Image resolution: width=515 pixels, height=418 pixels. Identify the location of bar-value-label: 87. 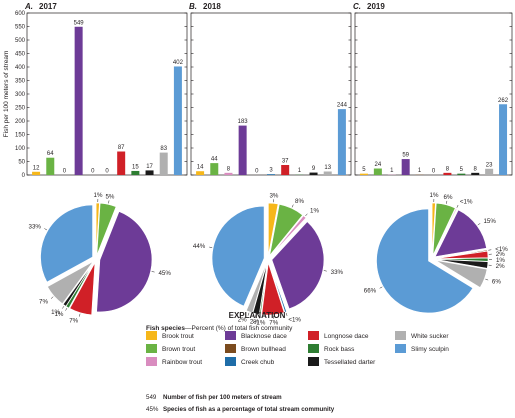
(121, 148).